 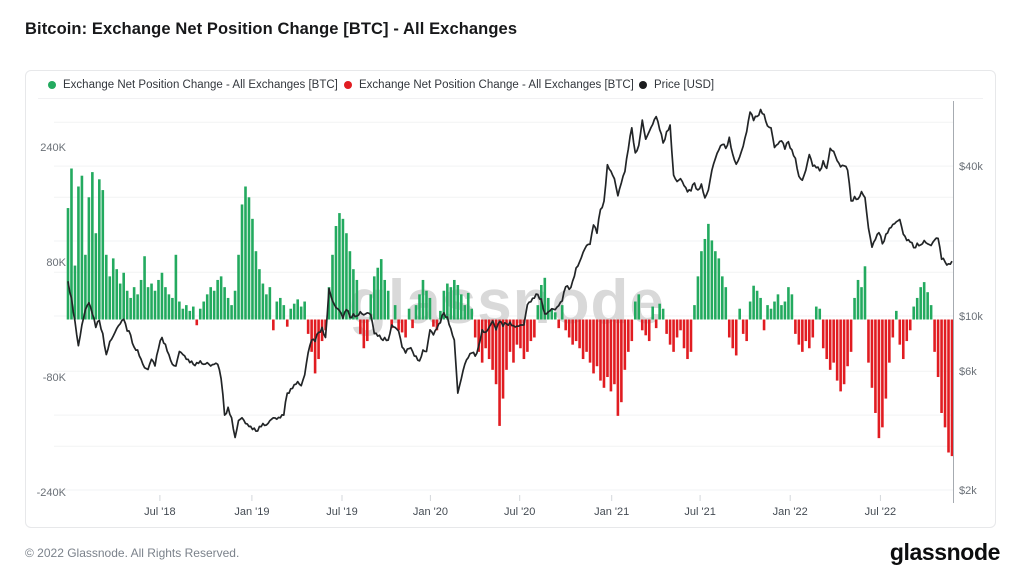 What do you see at coordinates (611, 512) in the screenshot?
I see `svg-text: Jan '21` at bounding box center [611, 512].